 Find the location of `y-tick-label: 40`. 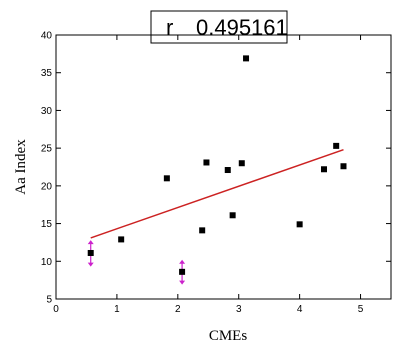

y-tick-label: 40 is located at coordinates (47, 36).